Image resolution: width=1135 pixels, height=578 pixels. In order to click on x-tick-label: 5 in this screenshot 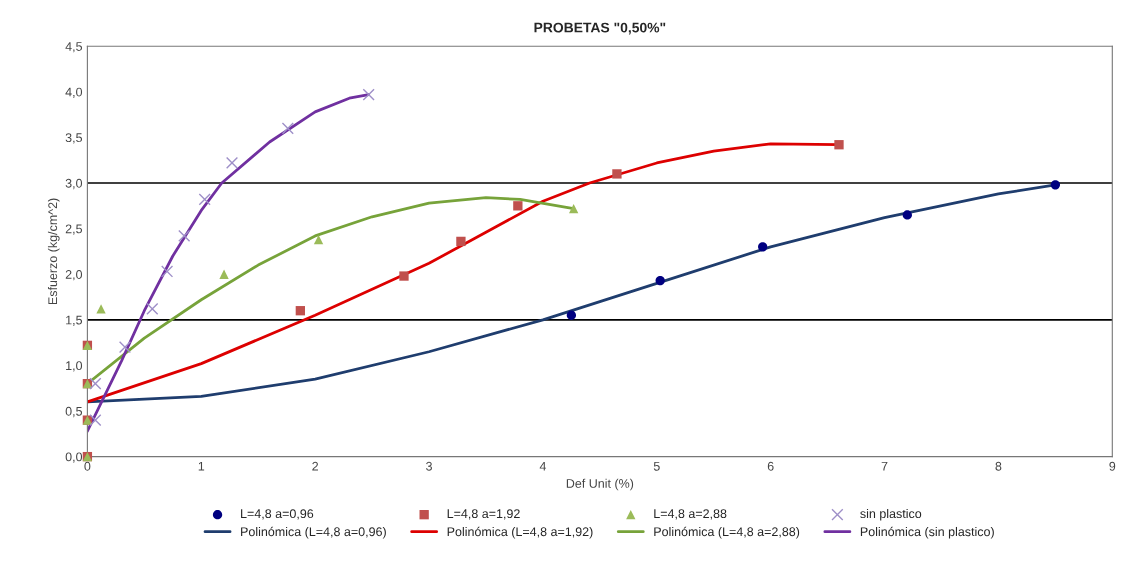, I will do `click(656, 466)`.